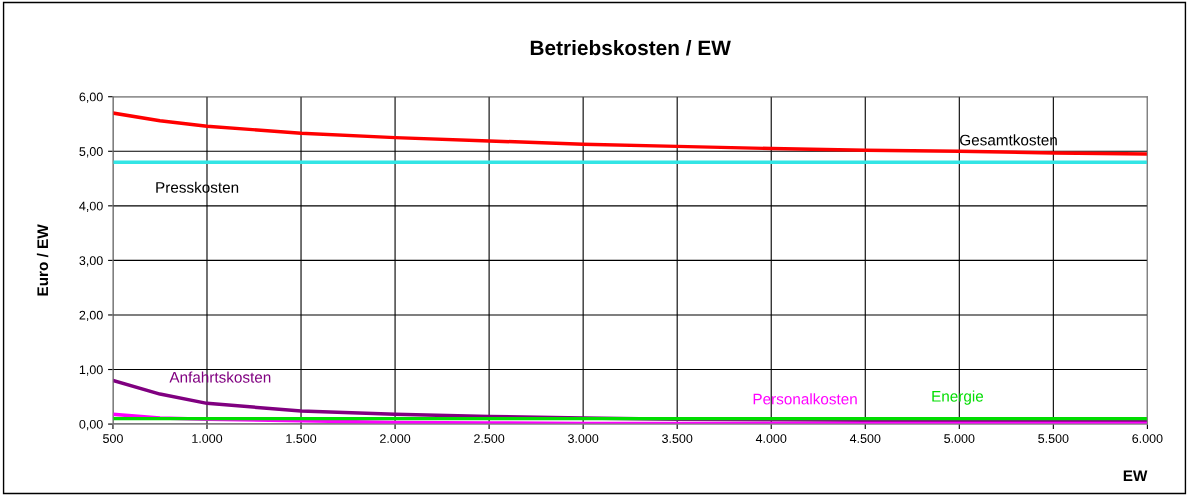 The image size is (1189, 496). What do you see at coordinates (91, 316) in the screenshot?
I see `y-tick-label: 2,00` at bounding box center [91, 316].